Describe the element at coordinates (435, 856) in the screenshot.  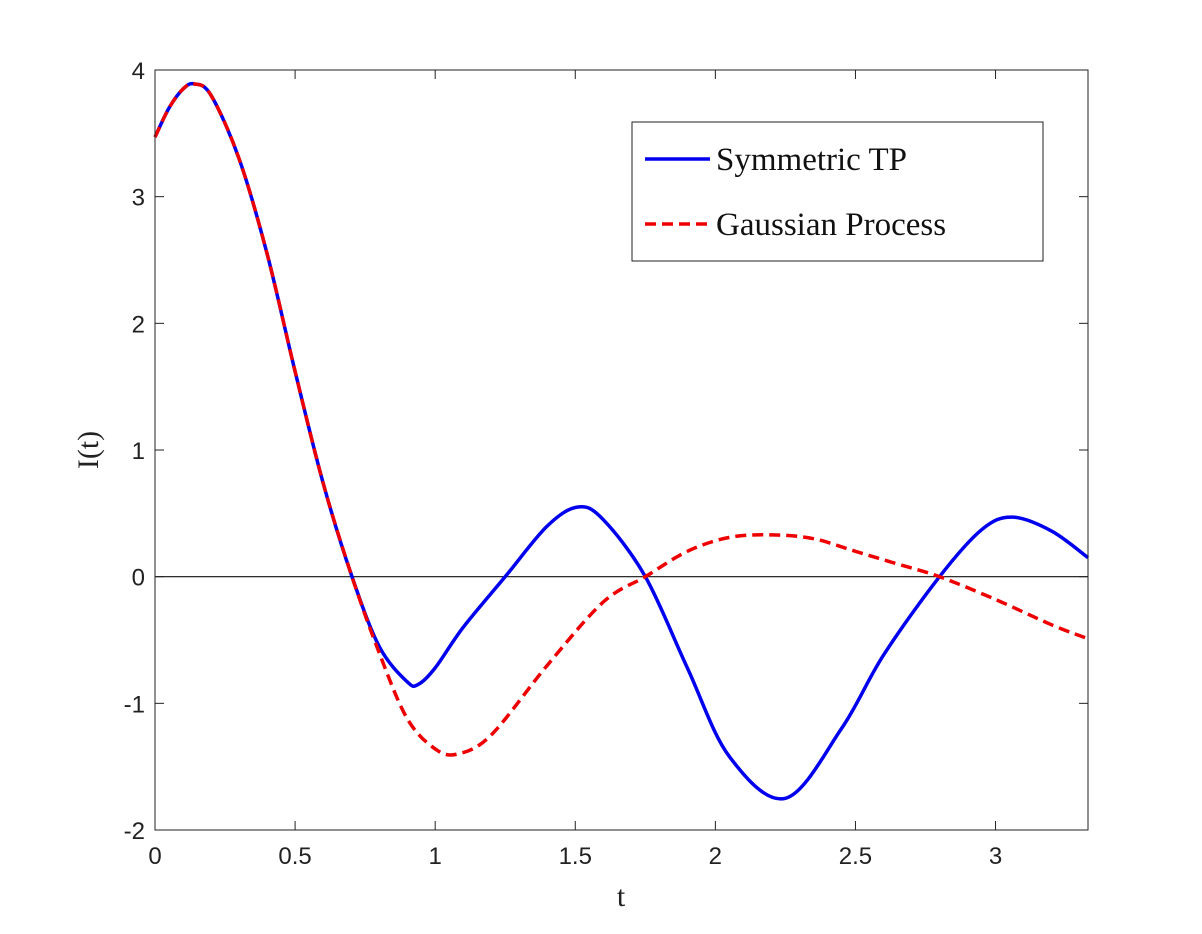
I see `x-tick-label: 1` at that location.